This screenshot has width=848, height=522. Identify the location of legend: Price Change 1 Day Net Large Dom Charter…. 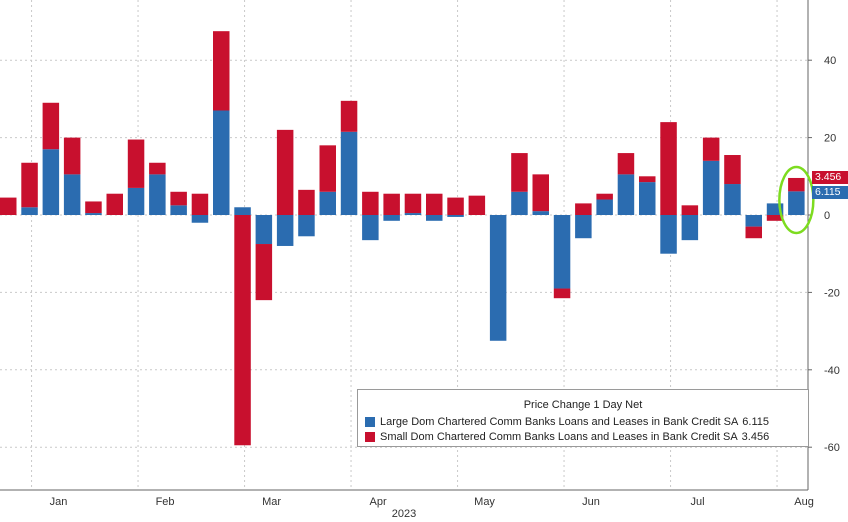
(583, 418).